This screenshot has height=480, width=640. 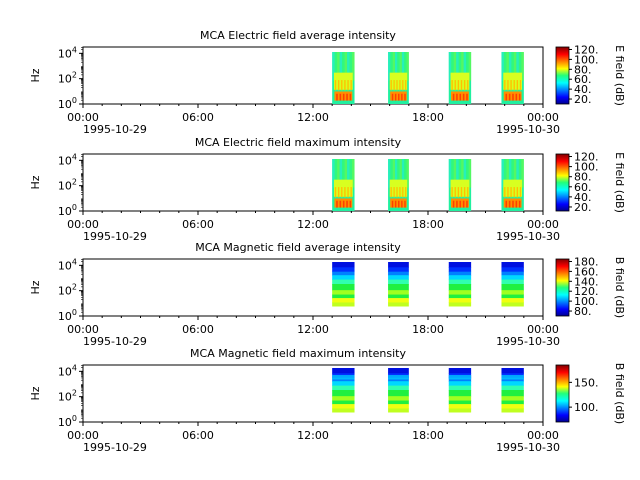 I want to click on y-tick-label: 10⁴, so click(x=67, y=370).